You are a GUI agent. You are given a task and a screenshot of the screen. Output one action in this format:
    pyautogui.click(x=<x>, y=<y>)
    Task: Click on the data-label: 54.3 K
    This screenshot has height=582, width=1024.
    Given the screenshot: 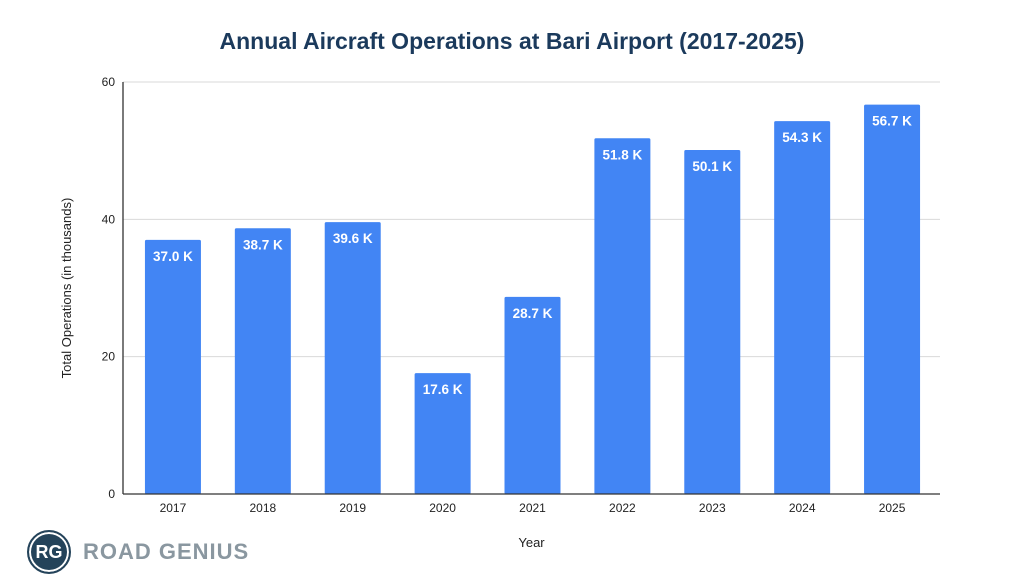 What is the action you would take?
    pyautogui.click(x=802, y=137)
    